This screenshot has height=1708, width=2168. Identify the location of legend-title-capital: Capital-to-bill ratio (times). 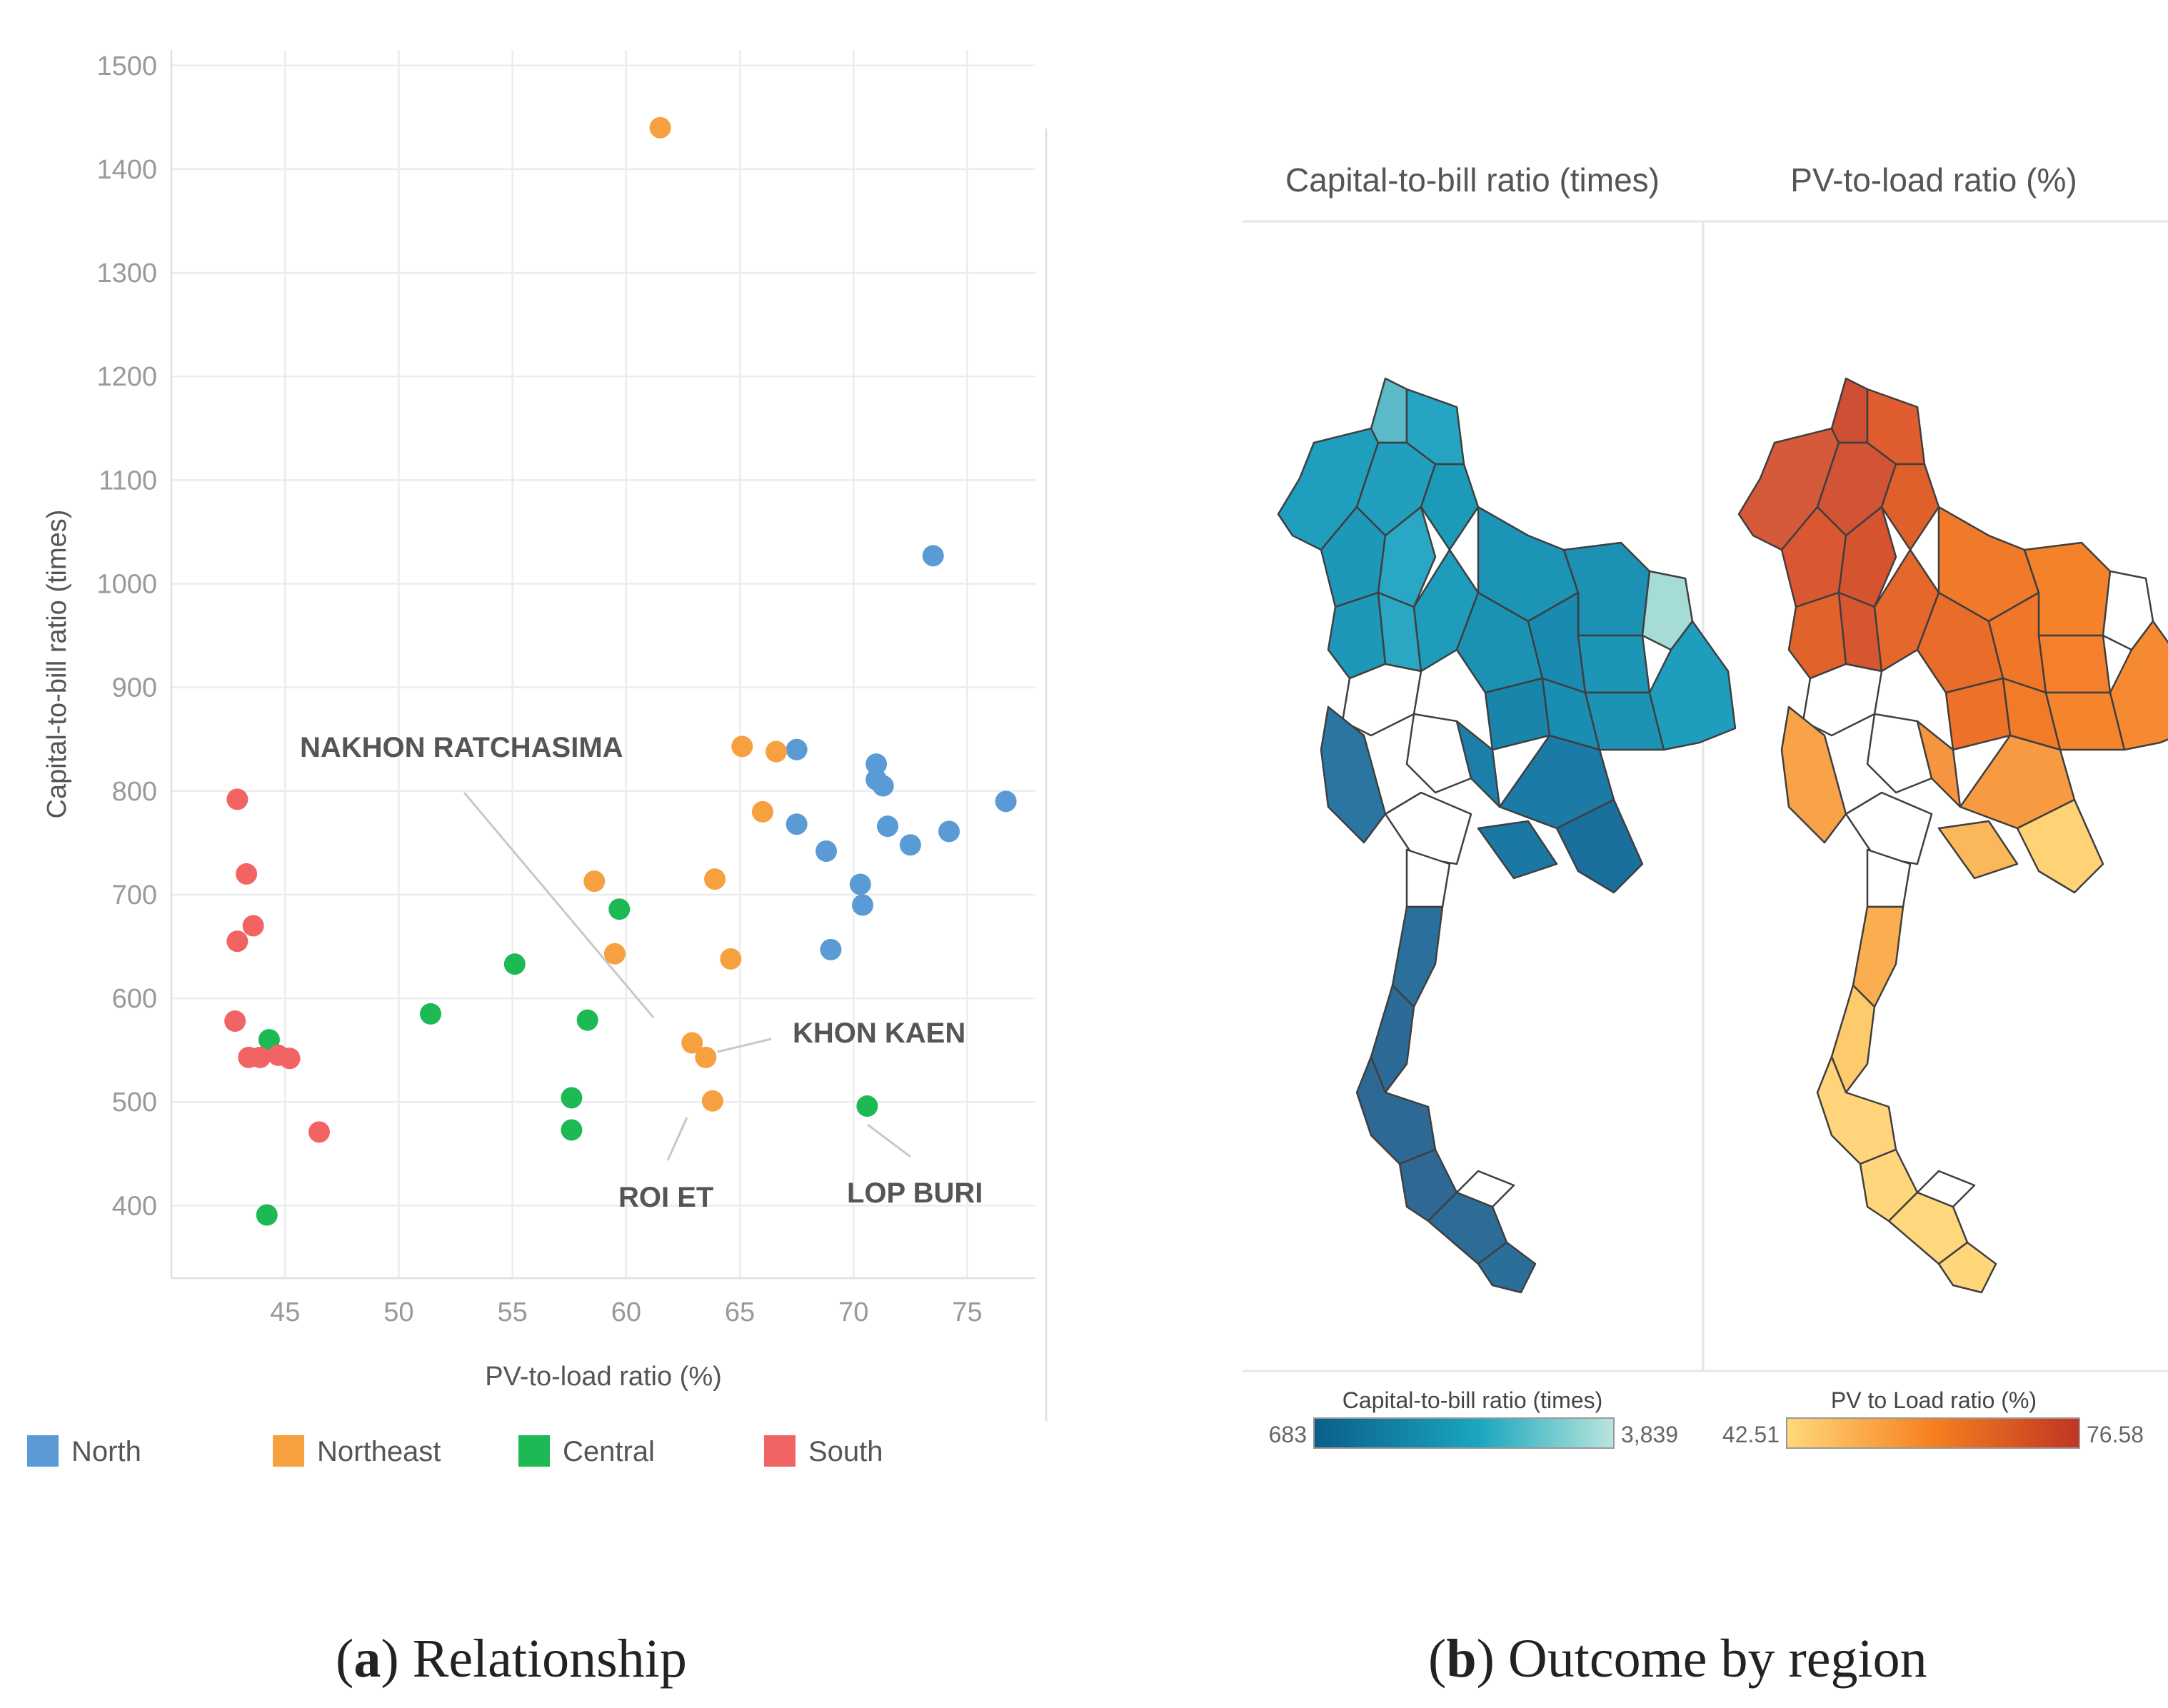
(1473, 1400).